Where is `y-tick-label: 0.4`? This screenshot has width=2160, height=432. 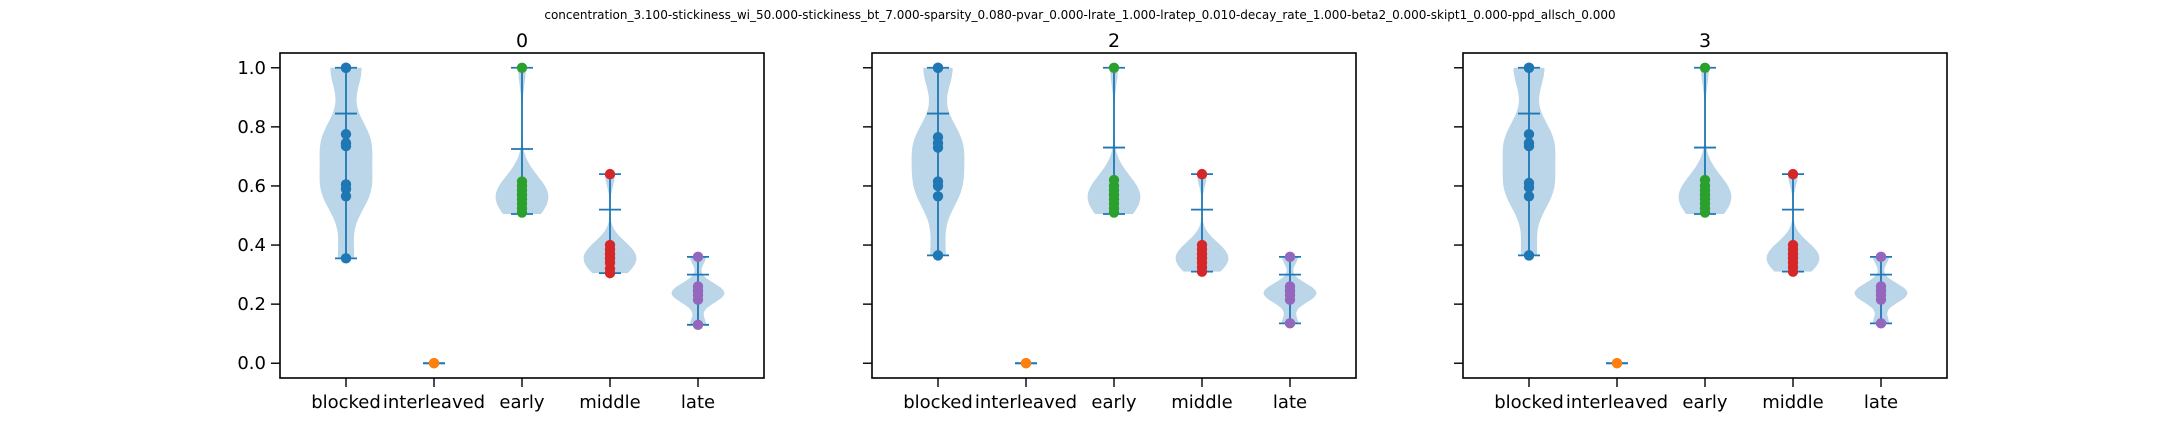
y-tick-label: 0.4 is located at coordinates (251, 245).